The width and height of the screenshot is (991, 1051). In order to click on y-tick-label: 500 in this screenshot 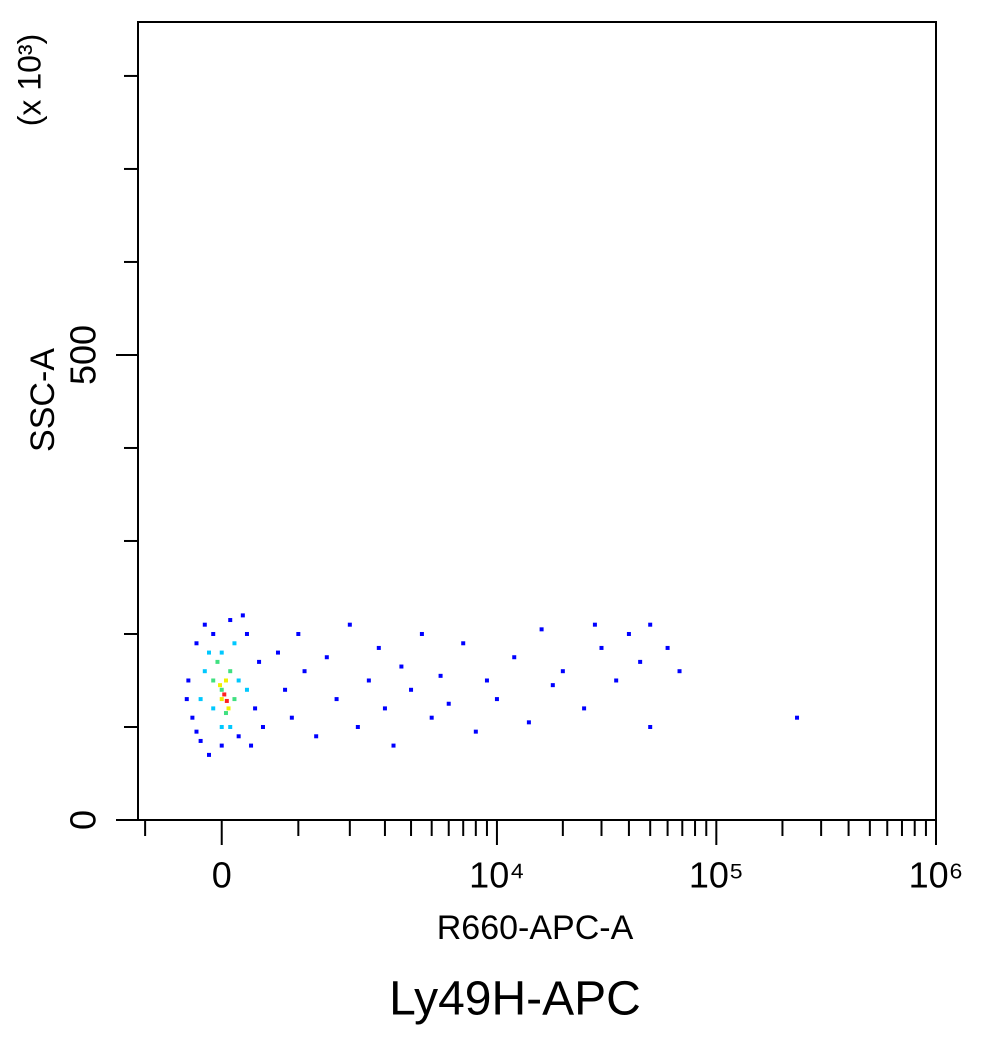, I will do `click(83, 355)`.